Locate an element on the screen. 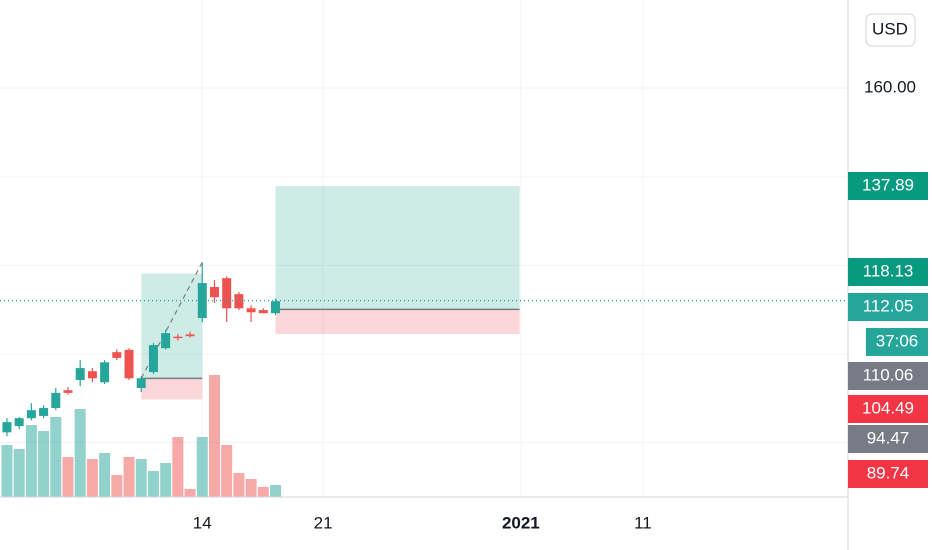  price-badge-label: 37:06 is located at coordinates (897, 340).